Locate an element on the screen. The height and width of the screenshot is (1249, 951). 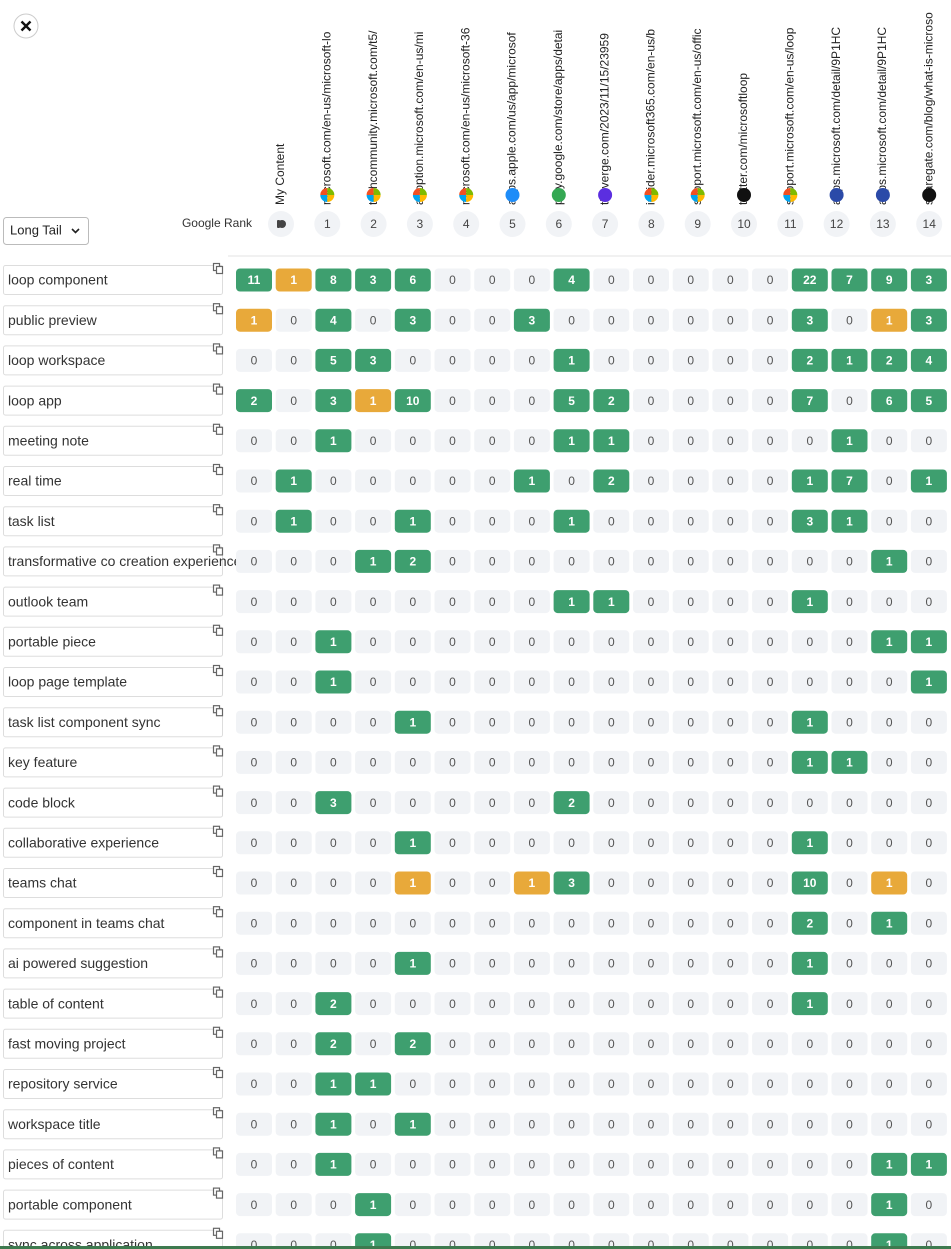
rank-number: 6 is located at coordinates (558, 224).